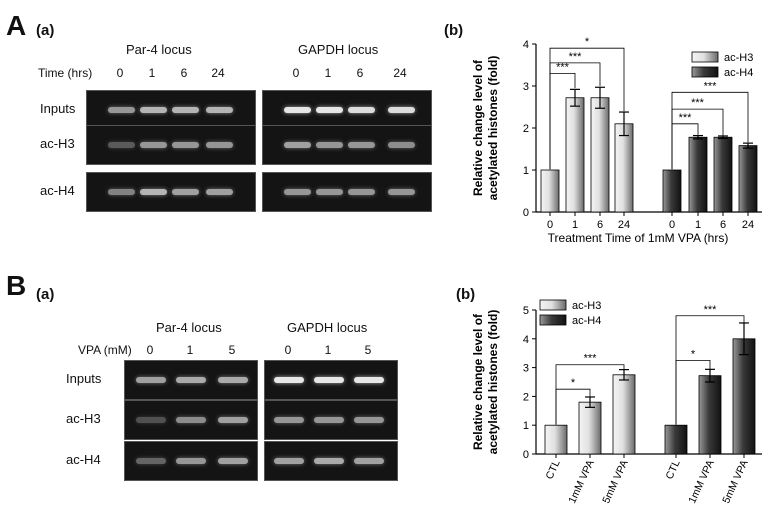  I want to click on x-tick-label: 0, so click(672, 225).